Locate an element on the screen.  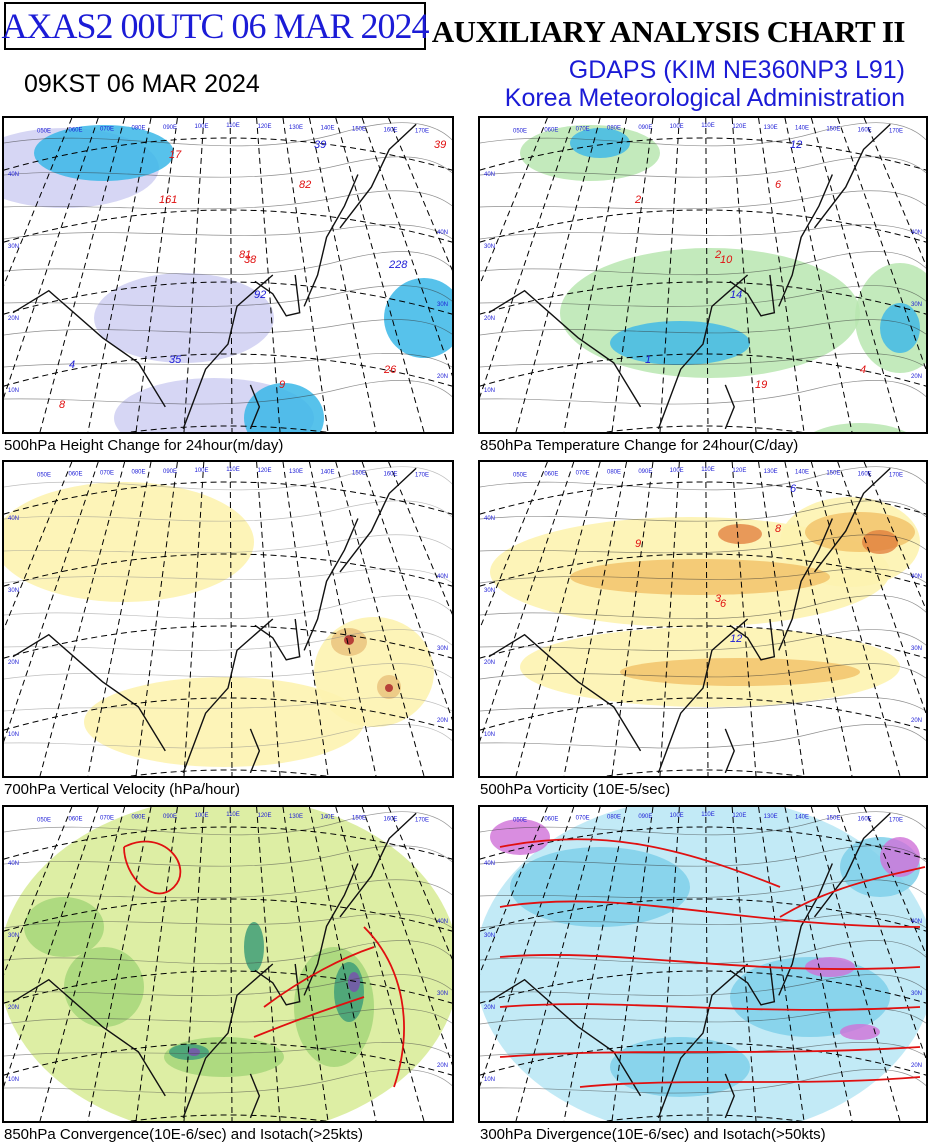
center-value-label: 19 is located at coordinates (761, 385).